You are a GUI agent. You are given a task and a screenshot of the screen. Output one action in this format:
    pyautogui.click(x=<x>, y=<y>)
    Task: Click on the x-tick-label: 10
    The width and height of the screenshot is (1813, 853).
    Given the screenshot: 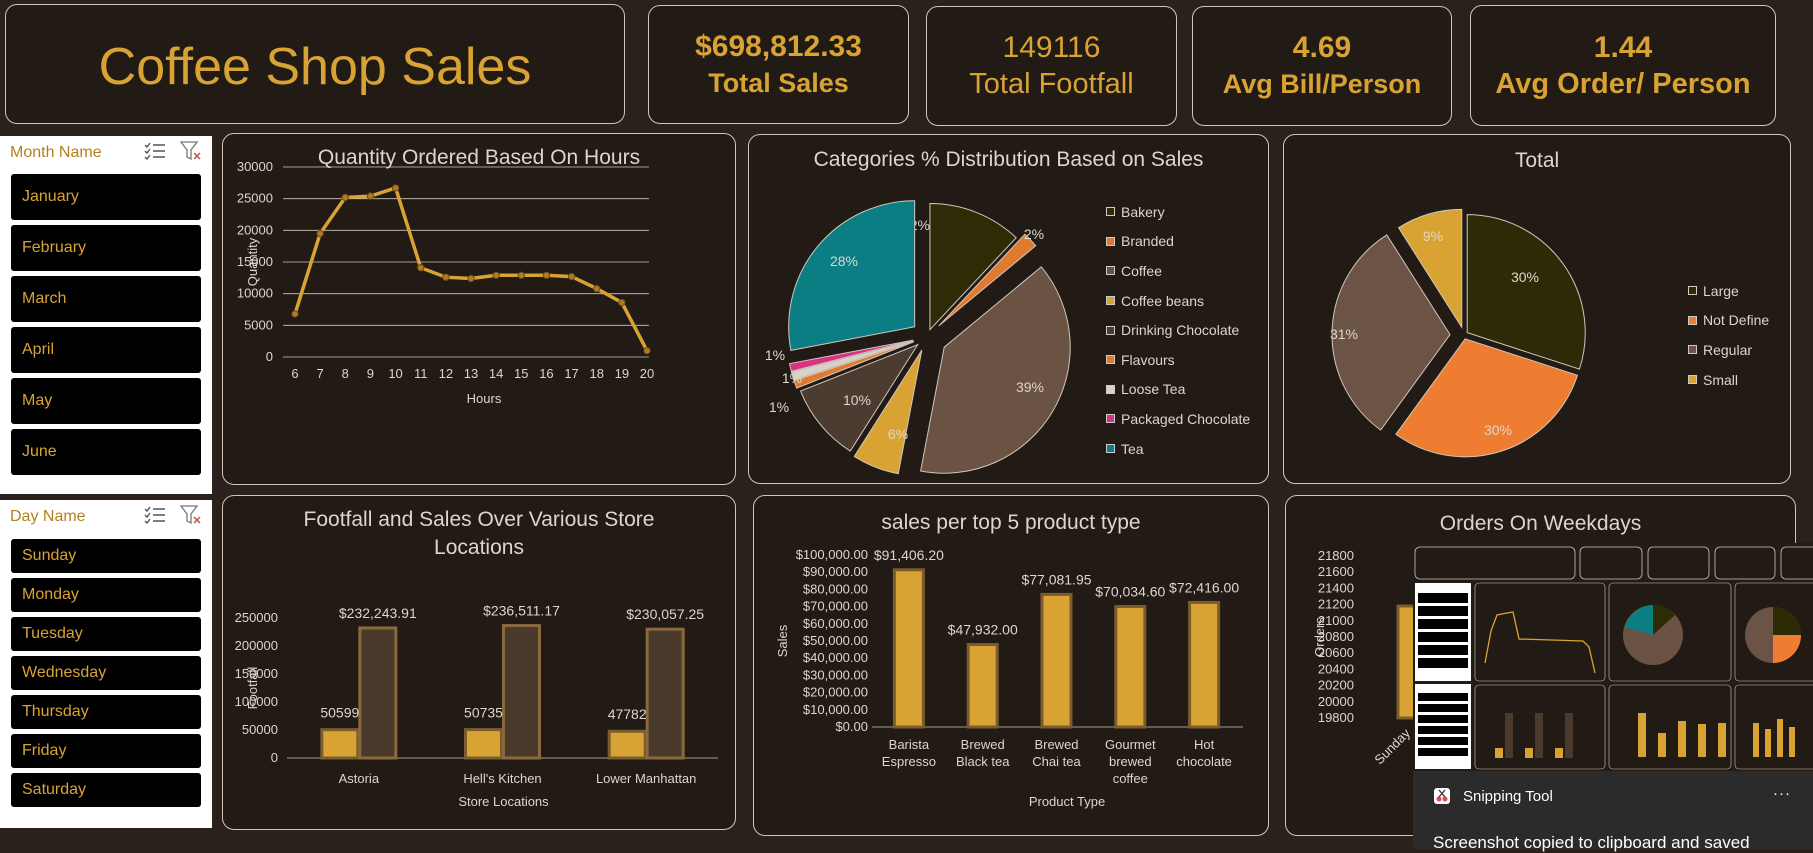 What is the action you would take?
    pyautogui.click(x=395, y=373)
    